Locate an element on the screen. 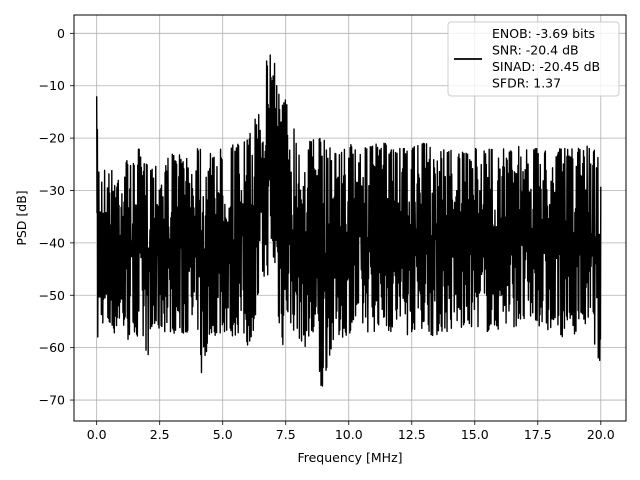  x-tick-label-7: 17.5 is located at coordinates (538, 434).